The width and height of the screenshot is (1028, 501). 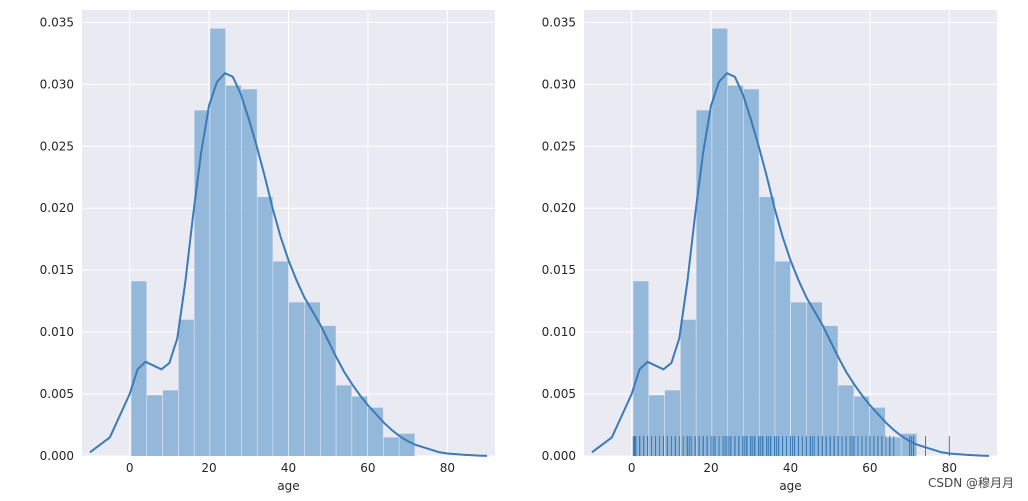 What do you see at coordinates (57, 22) in the screenshot?
I see `chart-1-y-tick-label-7: 0.035` at bounding box center [57, 22].